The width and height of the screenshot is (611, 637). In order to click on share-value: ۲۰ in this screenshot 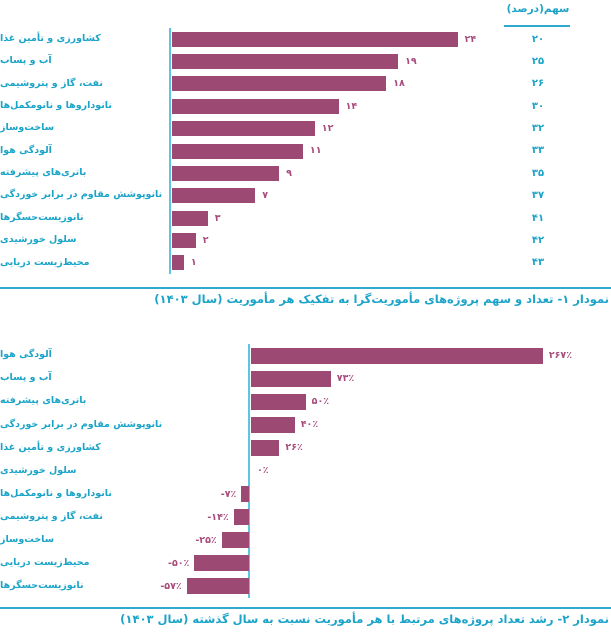, I will do `click(538, 39)`.